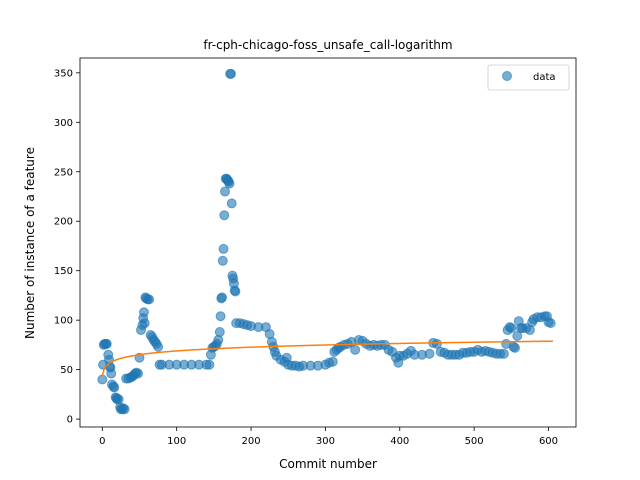  What do you see at coordinates (328, 464) in the screenshot?
I see `x-axis-label: Commit number` at bounding box center [328, 464].